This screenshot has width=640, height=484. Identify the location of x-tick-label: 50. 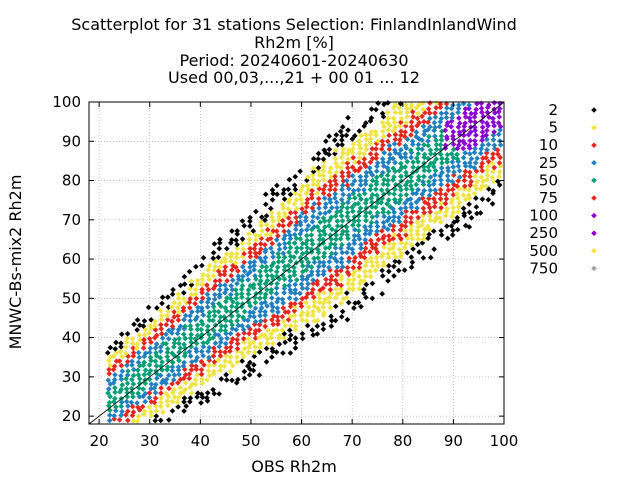
(250, 441).